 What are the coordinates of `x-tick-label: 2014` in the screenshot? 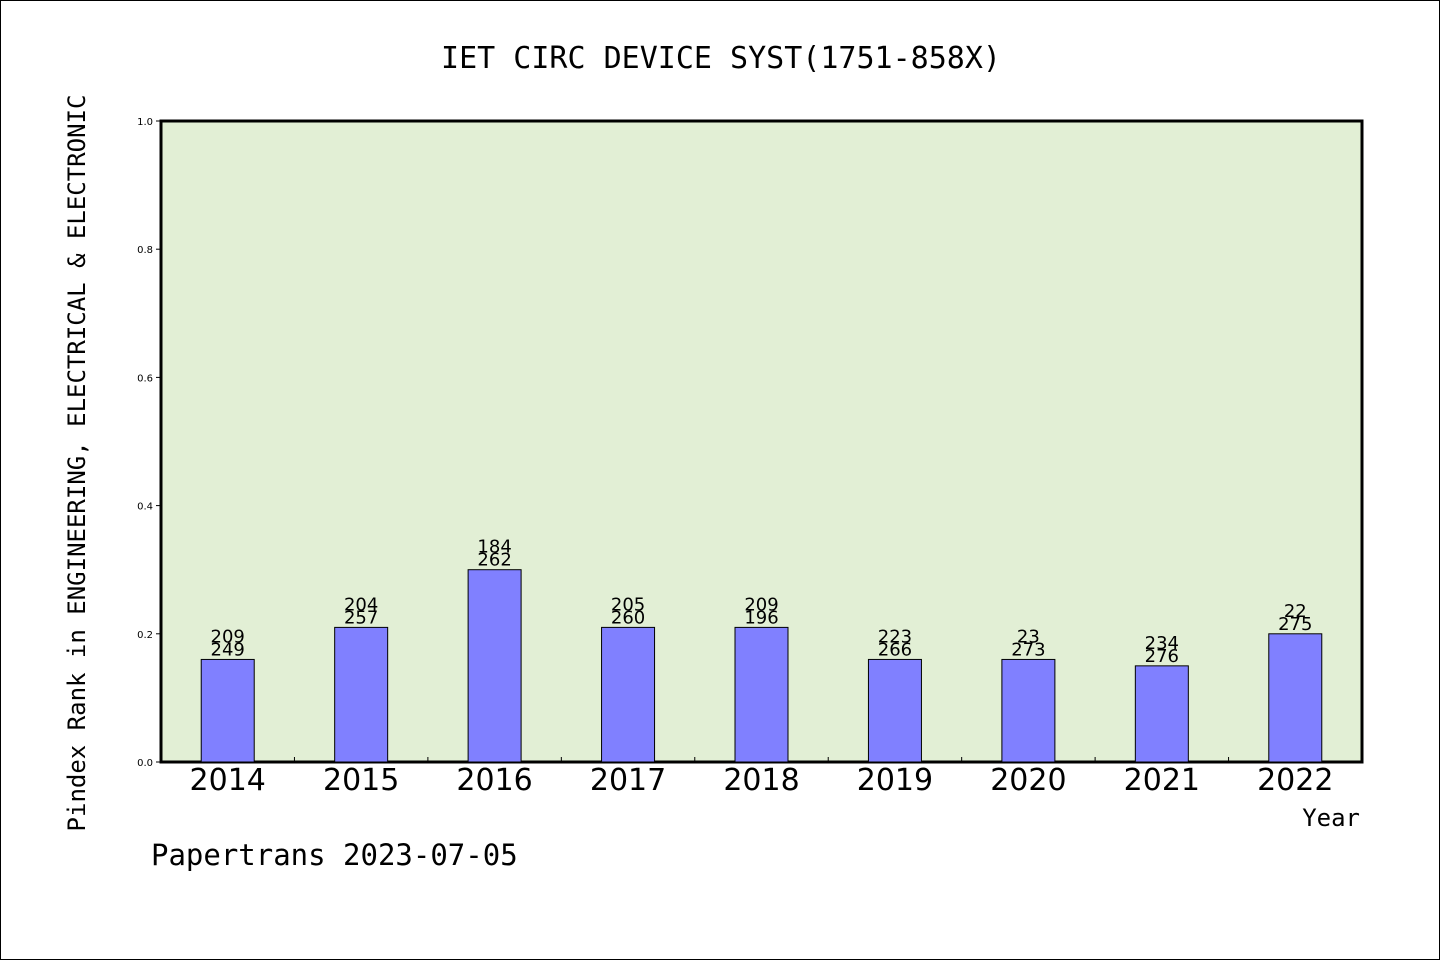 It's located at (228, 780).